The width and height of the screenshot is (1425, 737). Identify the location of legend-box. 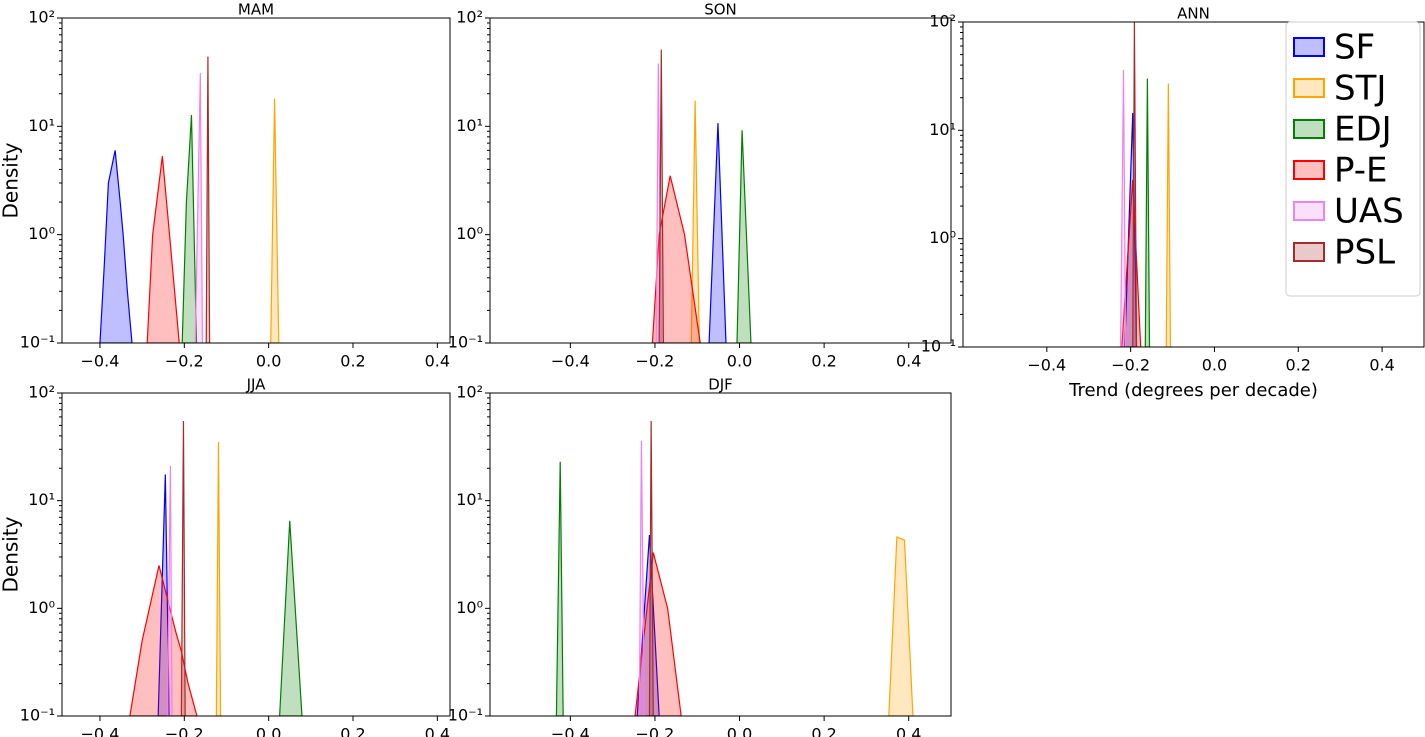
(1353, 159).